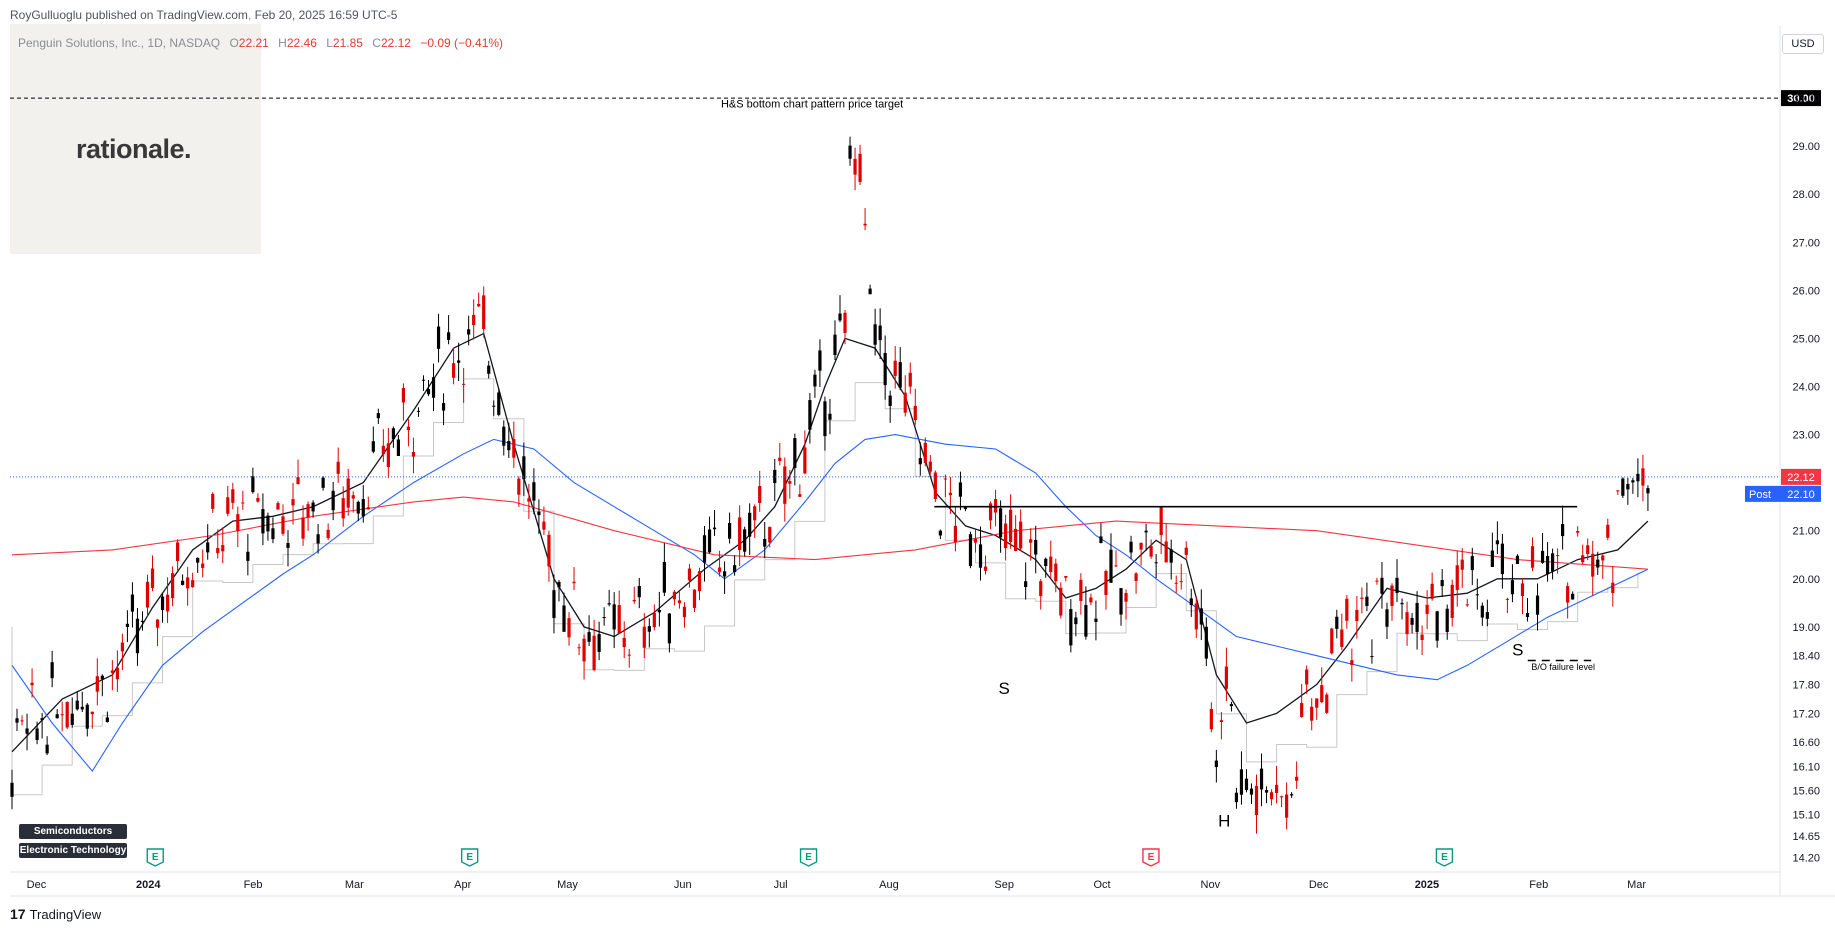 This screenshot has width=1835, height=931. What do you see at coordinates (889, 885) in the screenshot?
I see `x-tick-label: Aug` at bounding box center [889, 885].